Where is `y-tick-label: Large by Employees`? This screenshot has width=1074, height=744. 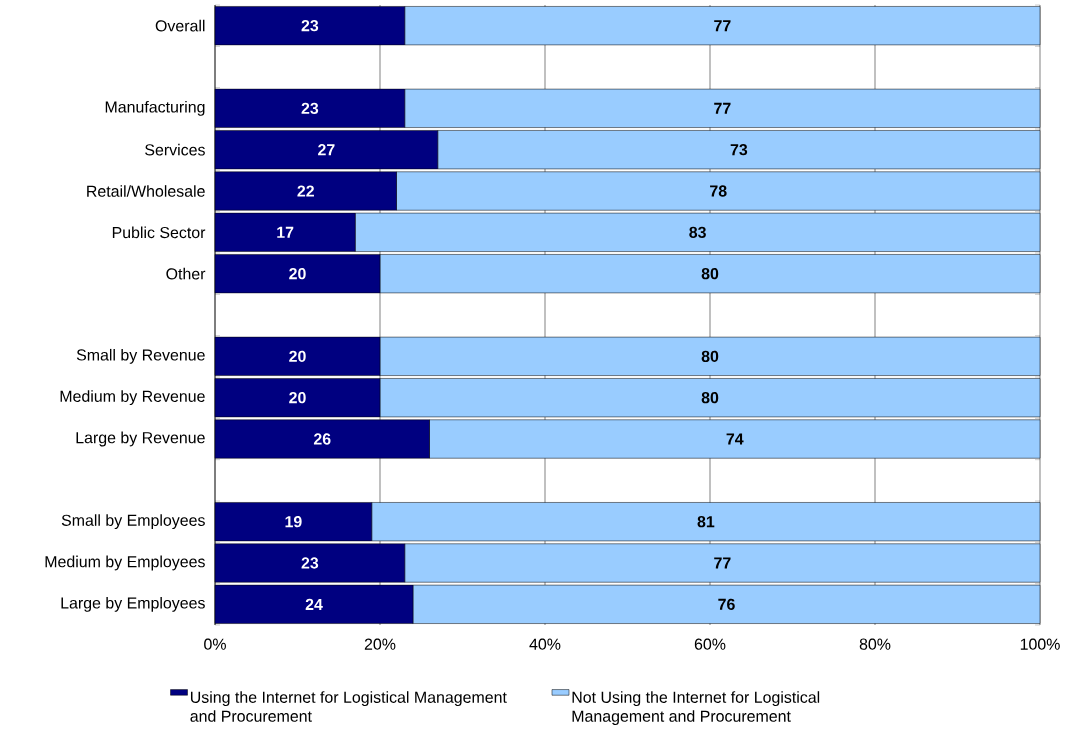 y-tick-label: Large by Employees is located at coordinates (133, 604).